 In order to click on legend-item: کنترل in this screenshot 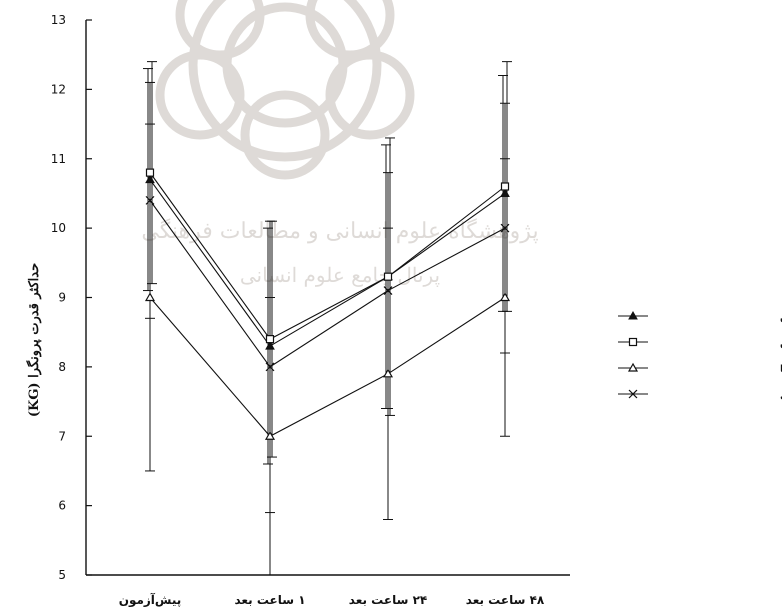, I will do `click(700, 395)`.